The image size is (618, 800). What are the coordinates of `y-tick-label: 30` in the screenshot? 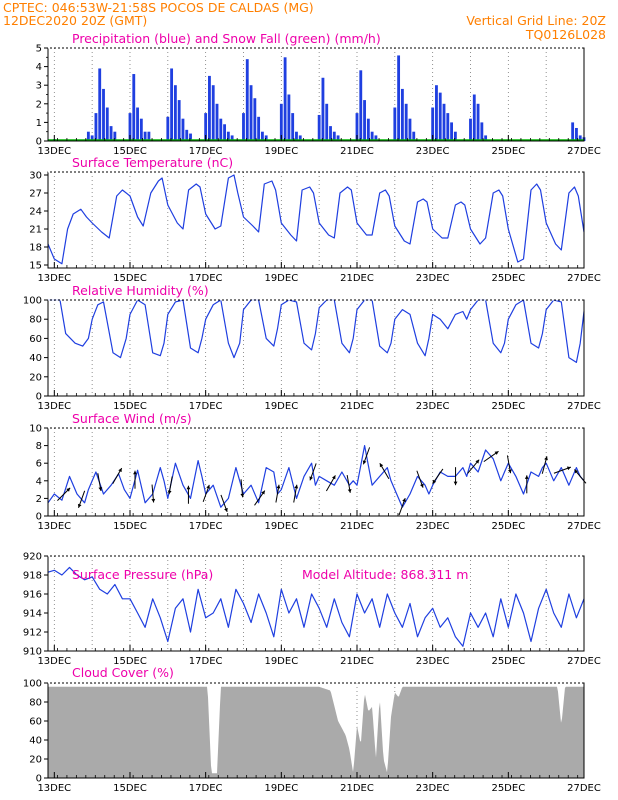 It's located at (35, 176).